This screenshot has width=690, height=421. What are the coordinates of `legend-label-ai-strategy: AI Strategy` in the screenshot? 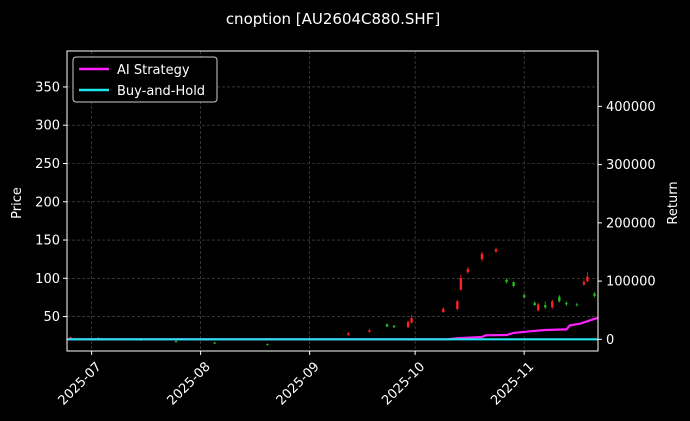 It's located at (153, 70).